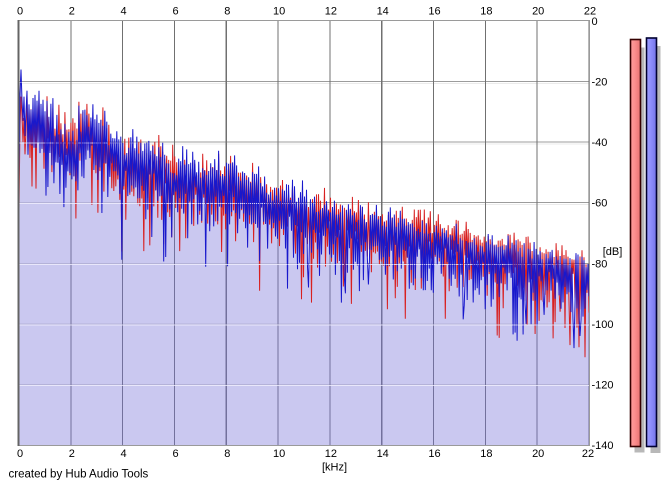  I want to click on svg-text: [kHz], so click(334, 468).